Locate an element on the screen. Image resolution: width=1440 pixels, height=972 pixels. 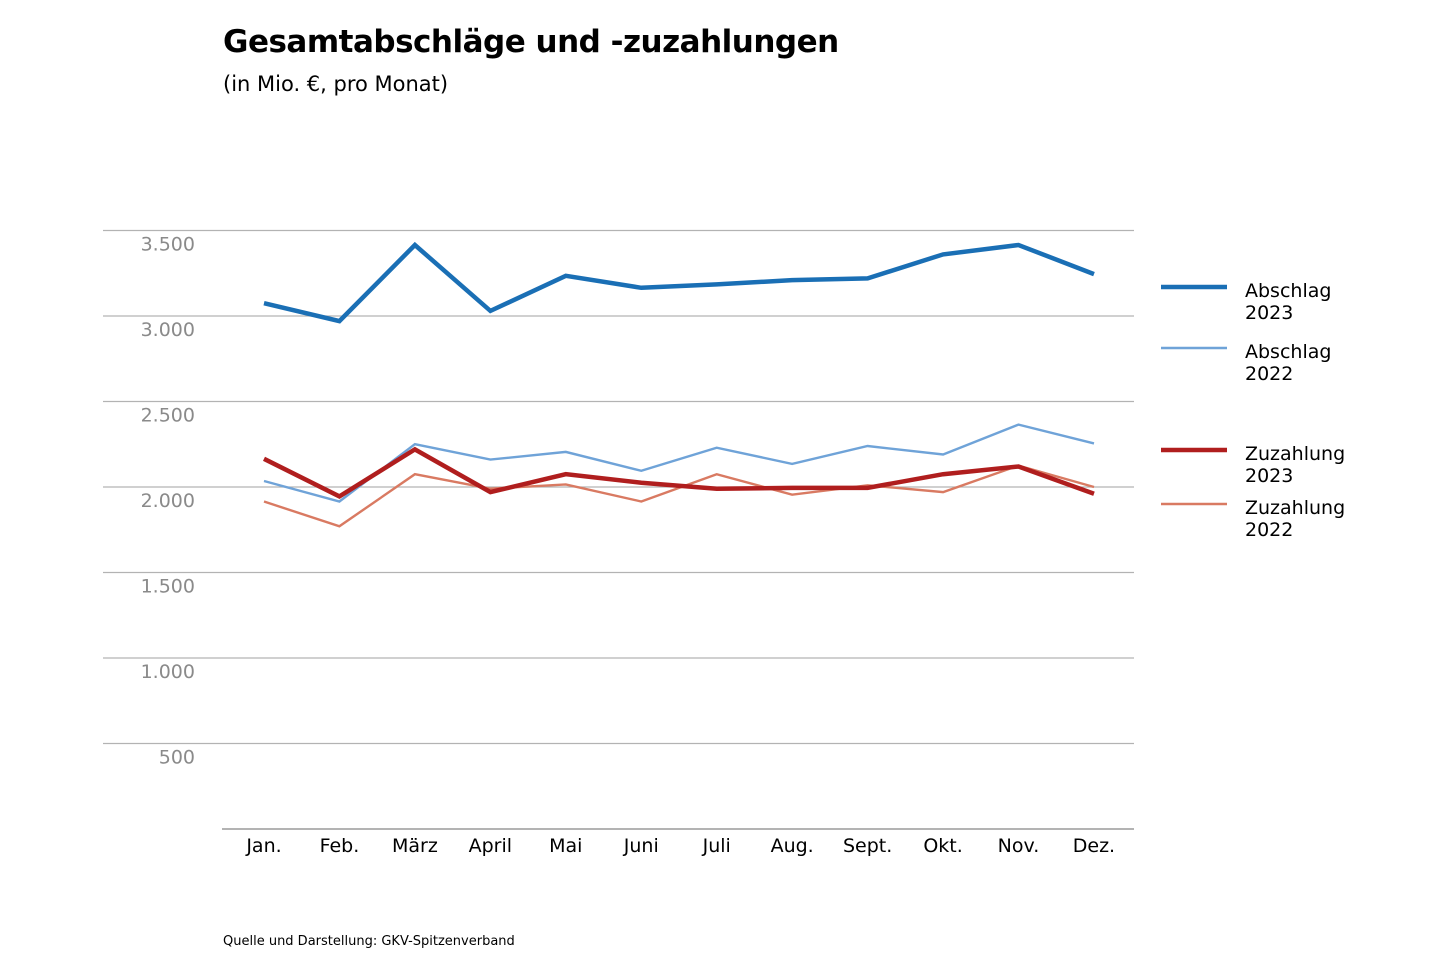
x-tick-label: März is located at coordinates (415, 846).